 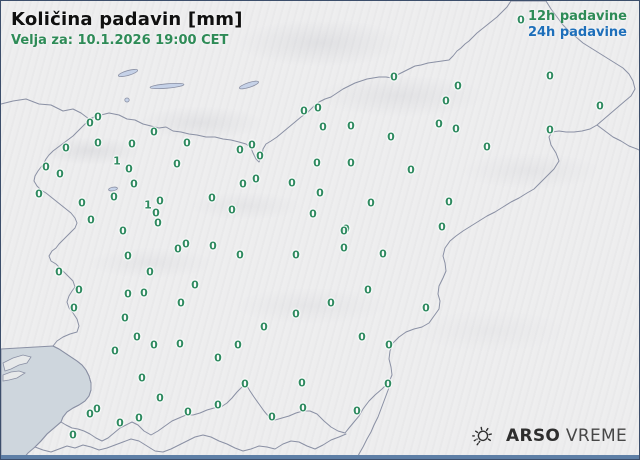 I want to click on brand-name-bold: ARSO, so click(x=533, y=436).